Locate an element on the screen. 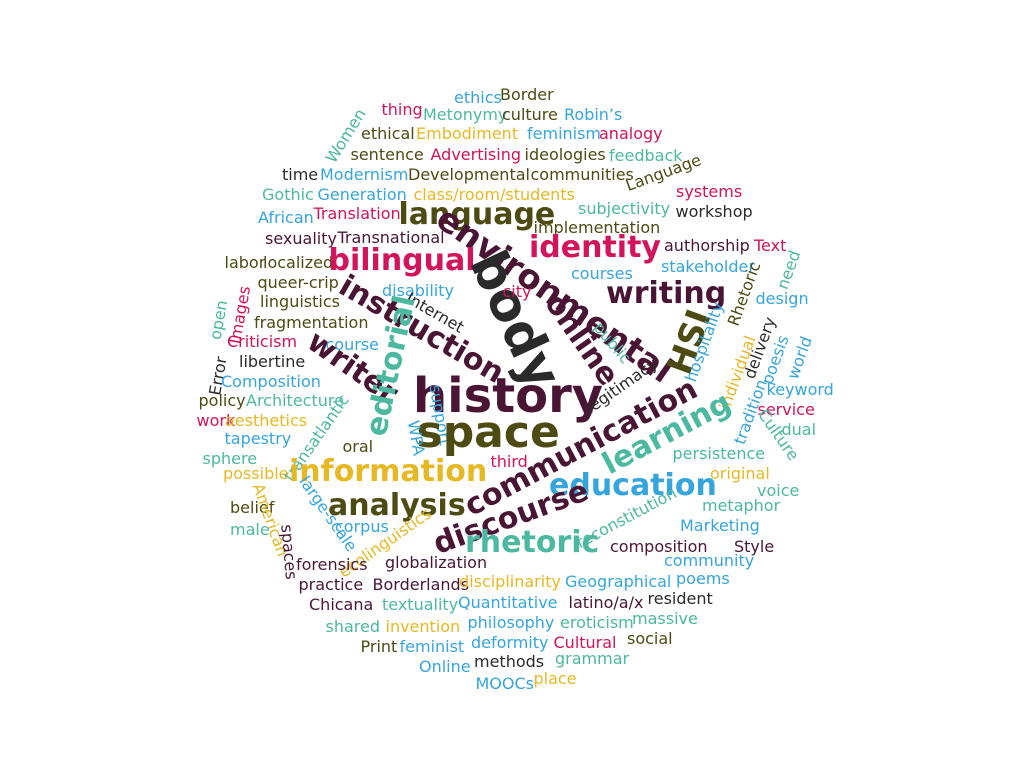  word-communities: communities is located at coordinates (582, 174).